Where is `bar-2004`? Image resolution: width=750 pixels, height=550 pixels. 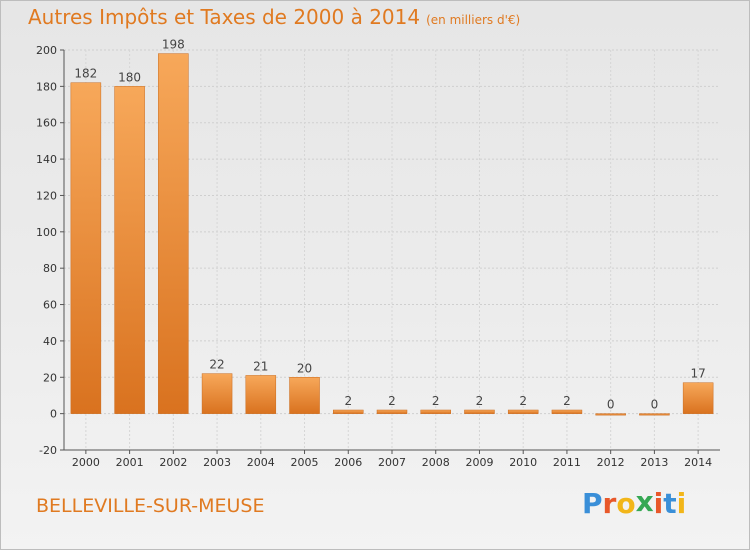
bar-2004 is located at coordinates (261, 394).